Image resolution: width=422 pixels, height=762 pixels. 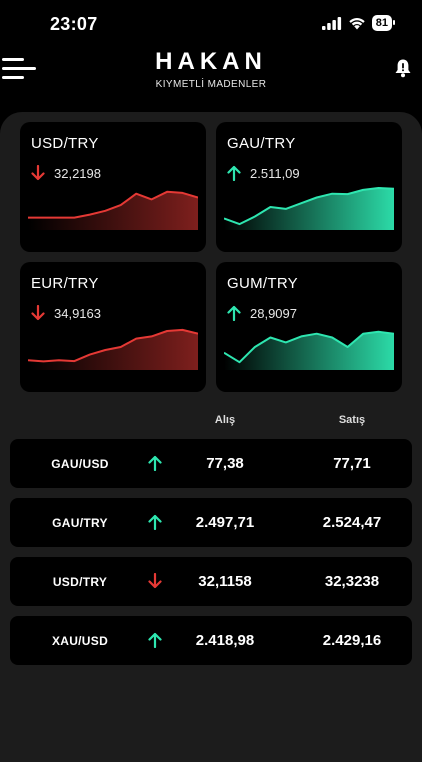 What do you see at coordinates (65, 143) in the screenshot?
I see `card-symbol: USD/TRY` at bounding box center [65, 143].